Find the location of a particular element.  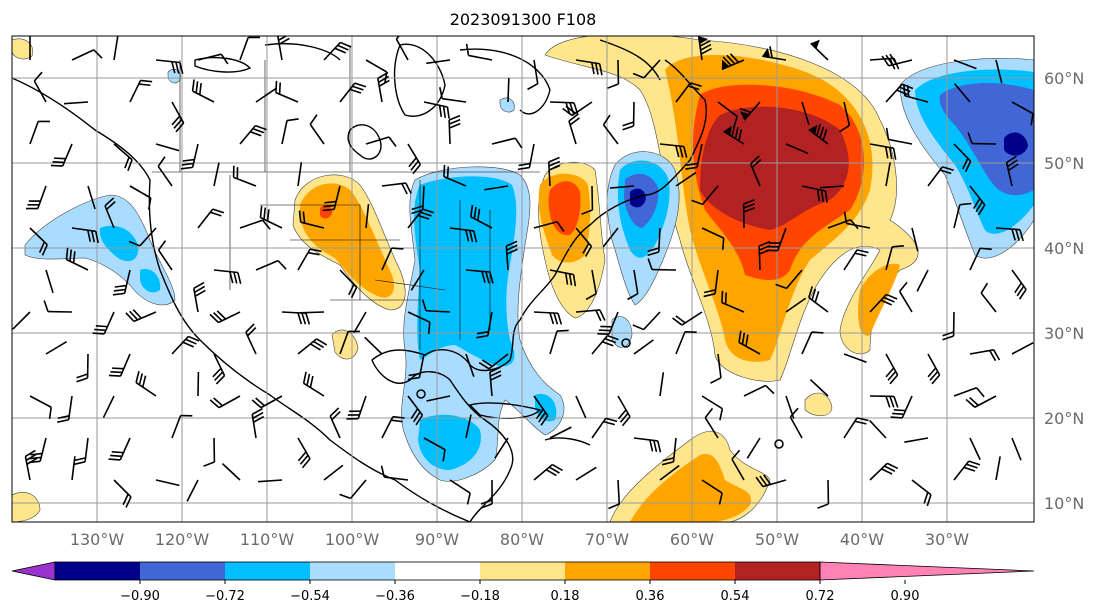

map-title: 2023091300 F108 is located at coordinates (523, 19).